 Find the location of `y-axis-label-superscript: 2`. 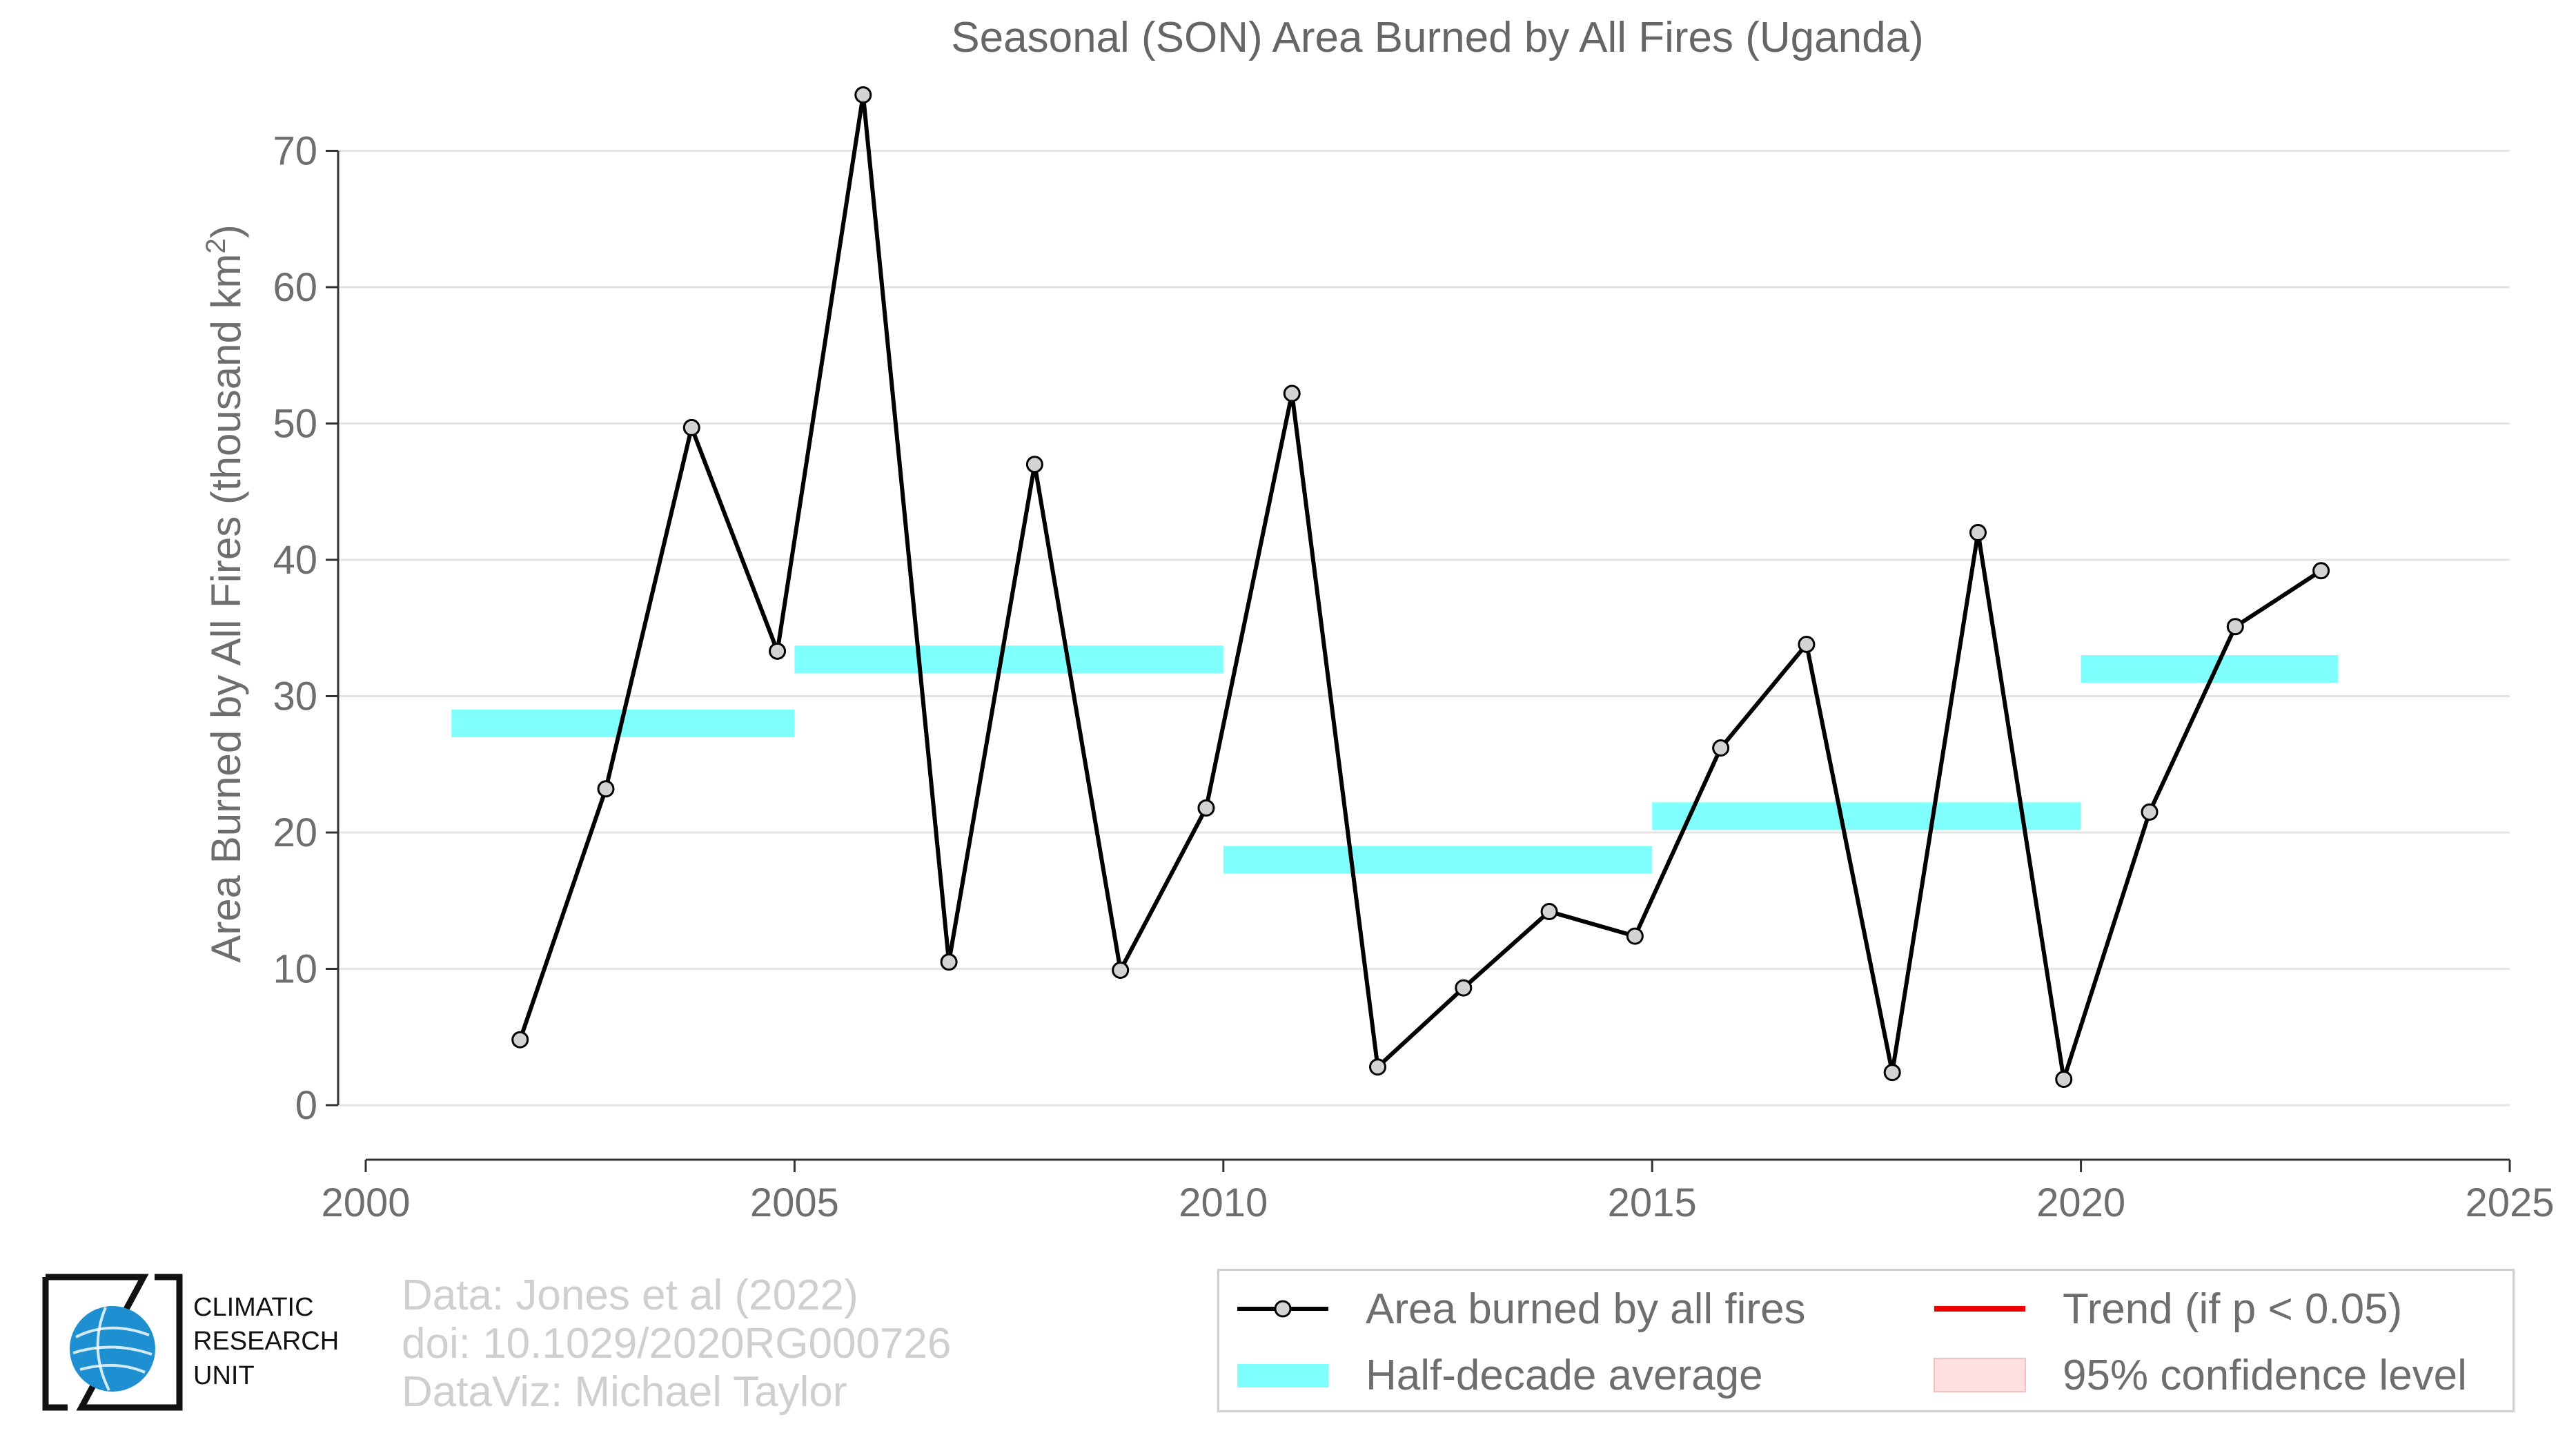

y-axis-label-superscript: 2 is located at coordinates (216, 245).